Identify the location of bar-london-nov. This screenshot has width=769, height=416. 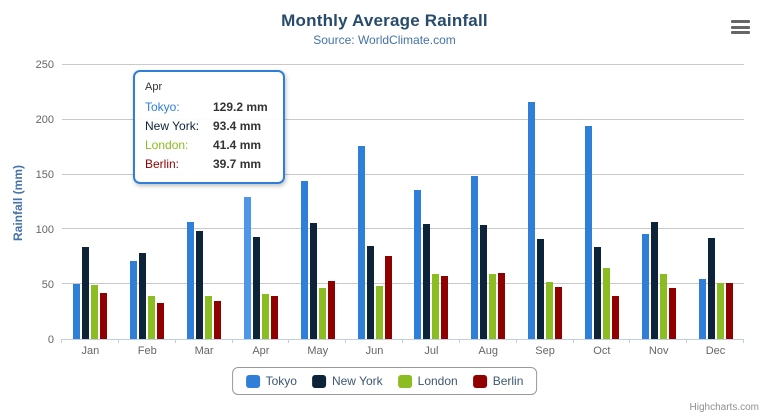
(663, 306).